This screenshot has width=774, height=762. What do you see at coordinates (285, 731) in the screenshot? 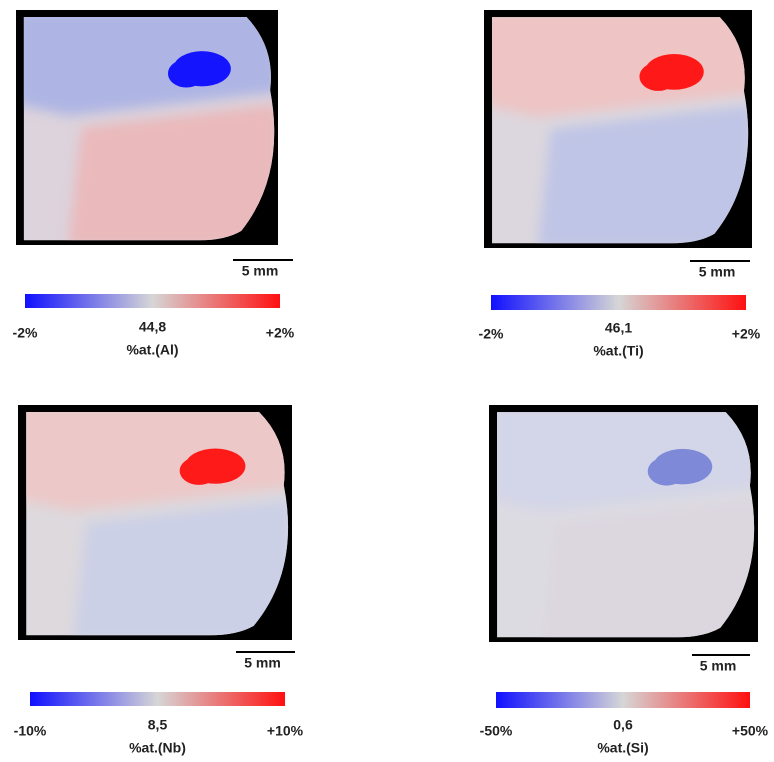
I see `colorbar-max: +10%` at bounding box center [285, 731].